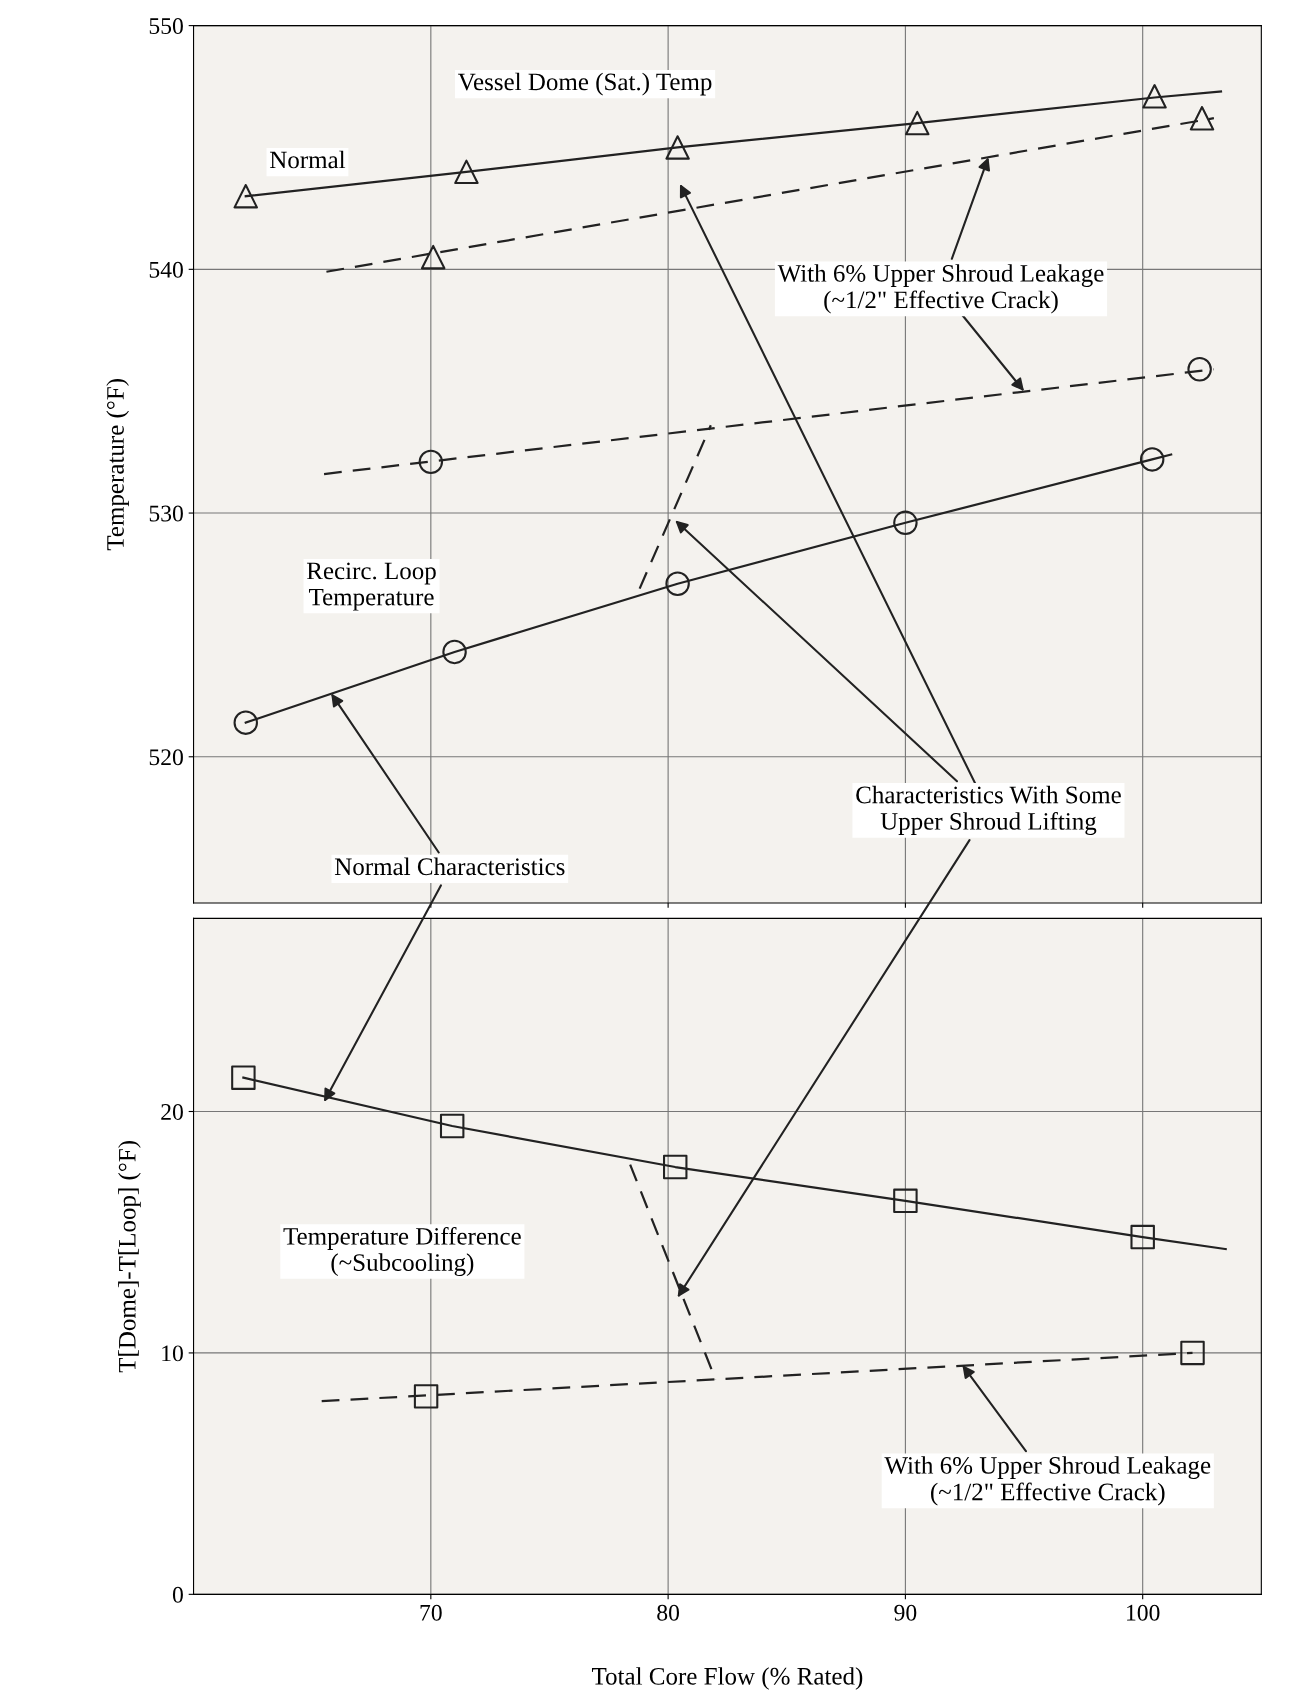 The width and height of the screenshot is (1299, 1707). What do you see at coordinates (988, 810) in the screenshot?
I see `annotation: Characteristics With Some Upper Shroud Lifting` at bounding box center [988, 810].